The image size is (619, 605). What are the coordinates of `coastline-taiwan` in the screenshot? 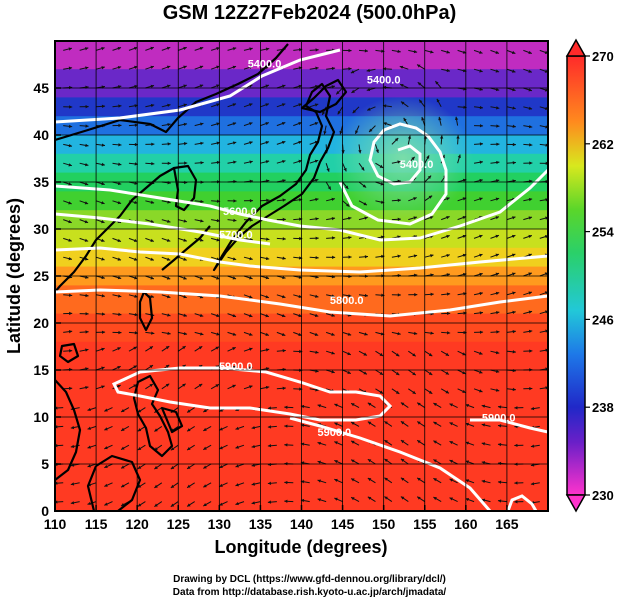 It's located at (146, 311).